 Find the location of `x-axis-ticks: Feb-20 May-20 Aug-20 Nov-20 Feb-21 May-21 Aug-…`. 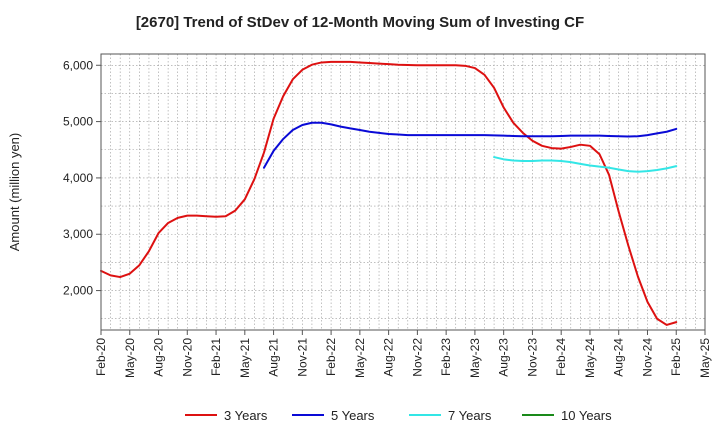

x-axis-ticks: Feb-20 May-20 Aug-20 Nov-20 Feb-21 May-21 Aug-… is located at coordinates (403, 354).